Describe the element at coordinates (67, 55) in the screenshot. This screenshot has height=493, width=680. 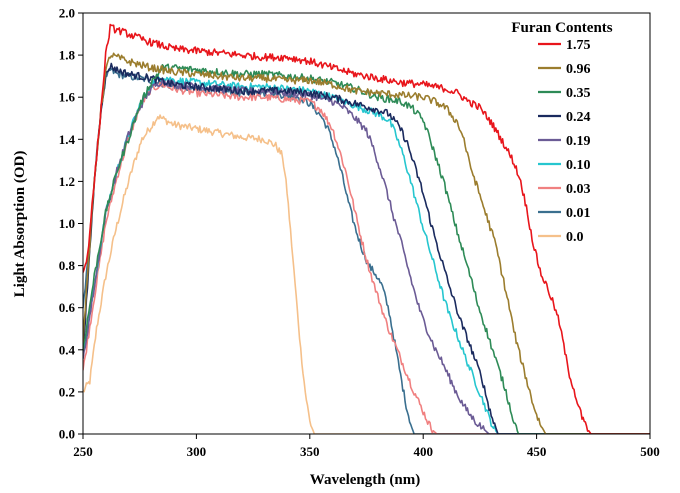
I see `y-tick-label: 1.8` at that location.